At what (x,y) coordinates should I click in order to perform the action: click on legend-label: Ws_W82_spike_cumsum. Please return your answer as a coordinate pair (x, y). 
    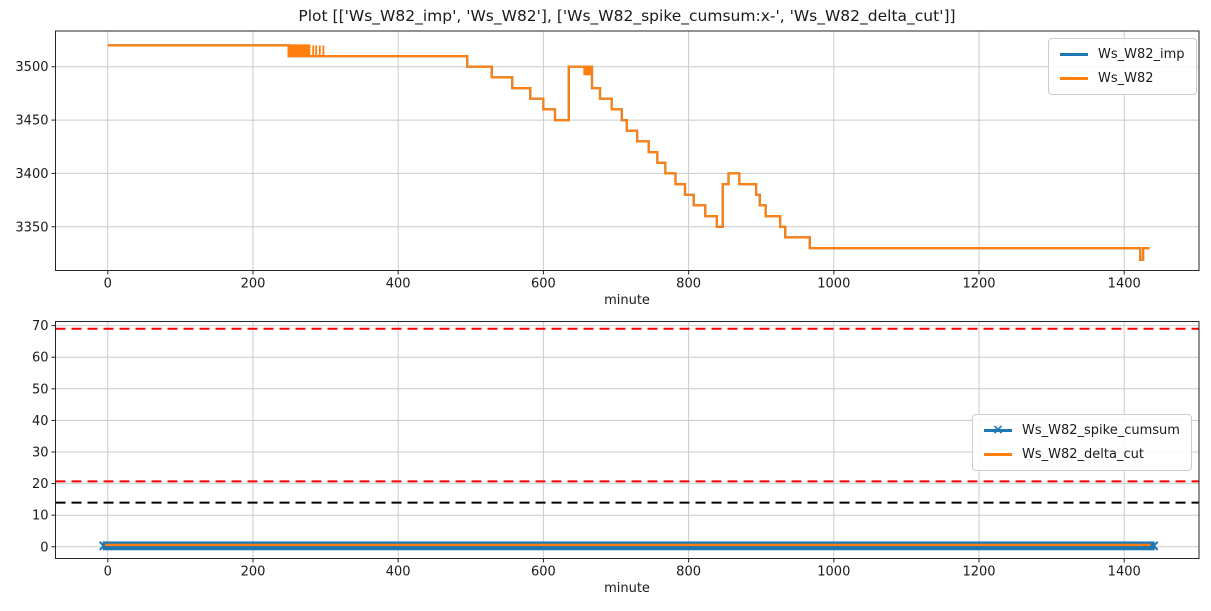
    Looking at the image, I should click on (1101, 430).